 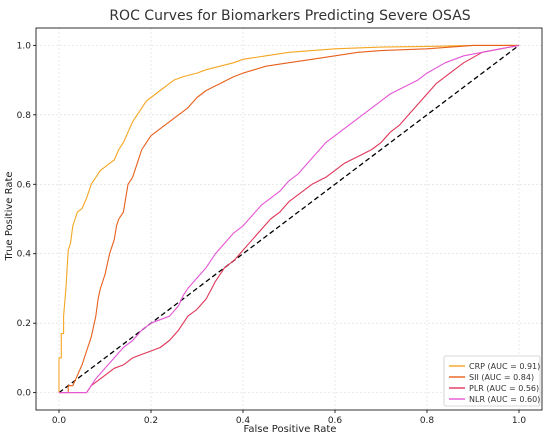 I want to click on x-tick-label: 0.2, so click(x=151, y=421).